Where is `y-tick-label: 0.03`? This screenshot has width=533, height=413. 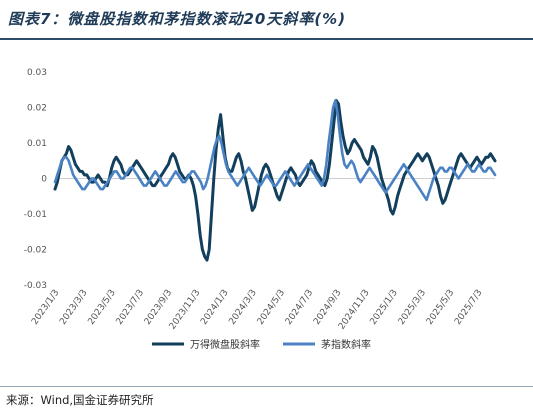 y-tick-label: 0.03 is located at coordinates (37, 73).